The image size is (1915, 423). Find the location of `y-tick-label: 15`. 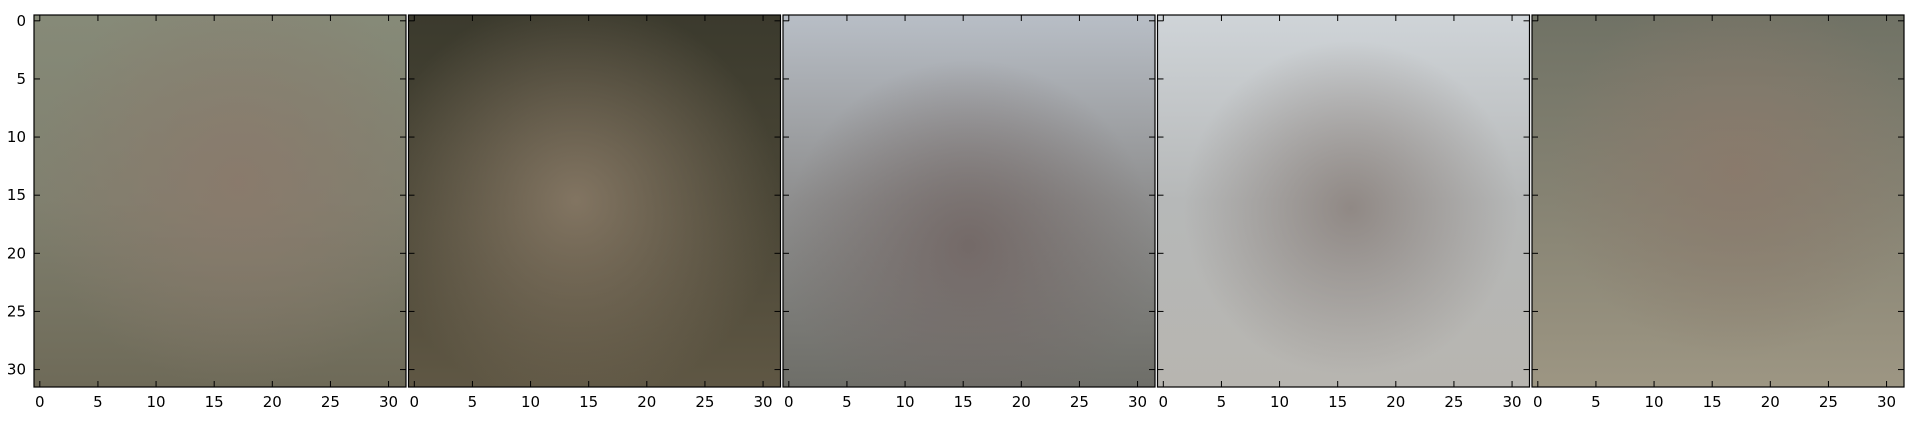

y-tick-label: 15 is located at coordinates (16, 195).